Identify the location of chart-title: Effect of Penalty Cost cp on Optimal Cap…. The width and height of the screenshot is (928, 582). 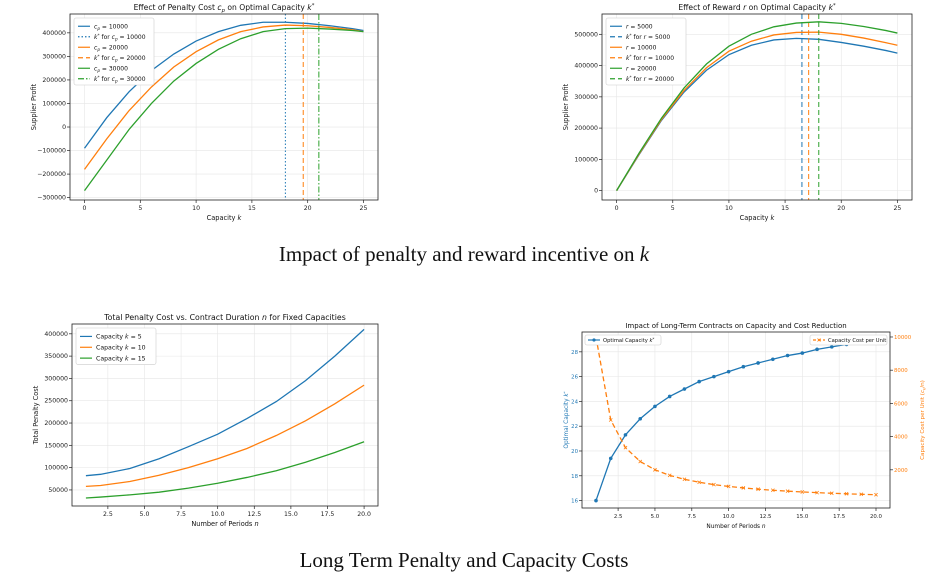
(224, 8).